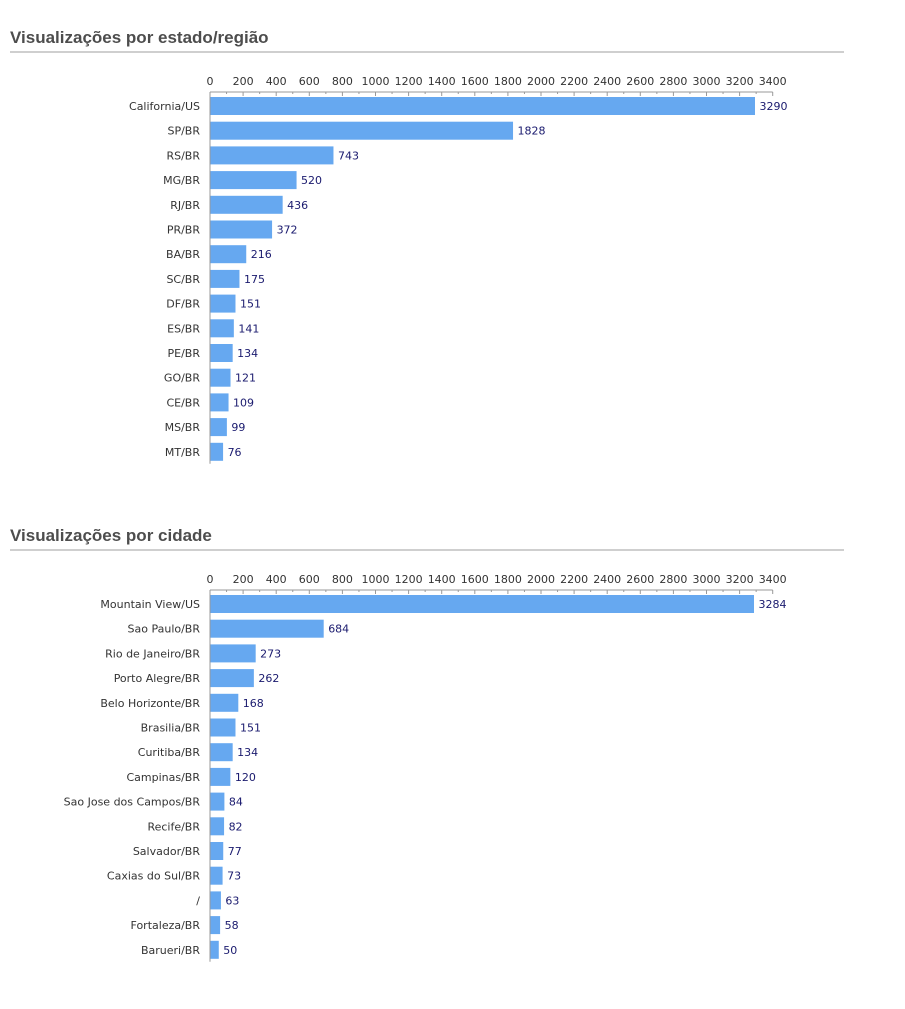 This screenshot has width=905, height=1009. I want to click on category-label: RJ/BR, so click(185, 205).